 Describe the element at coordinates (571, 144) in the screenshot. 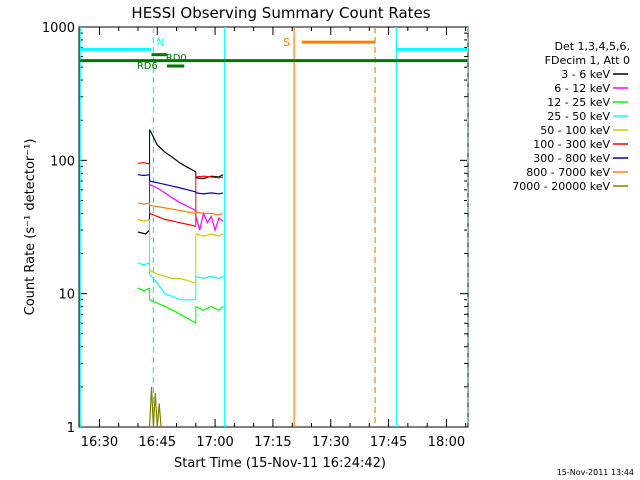

I see `legend-entry-label: 100 - 300 keV` at that location.